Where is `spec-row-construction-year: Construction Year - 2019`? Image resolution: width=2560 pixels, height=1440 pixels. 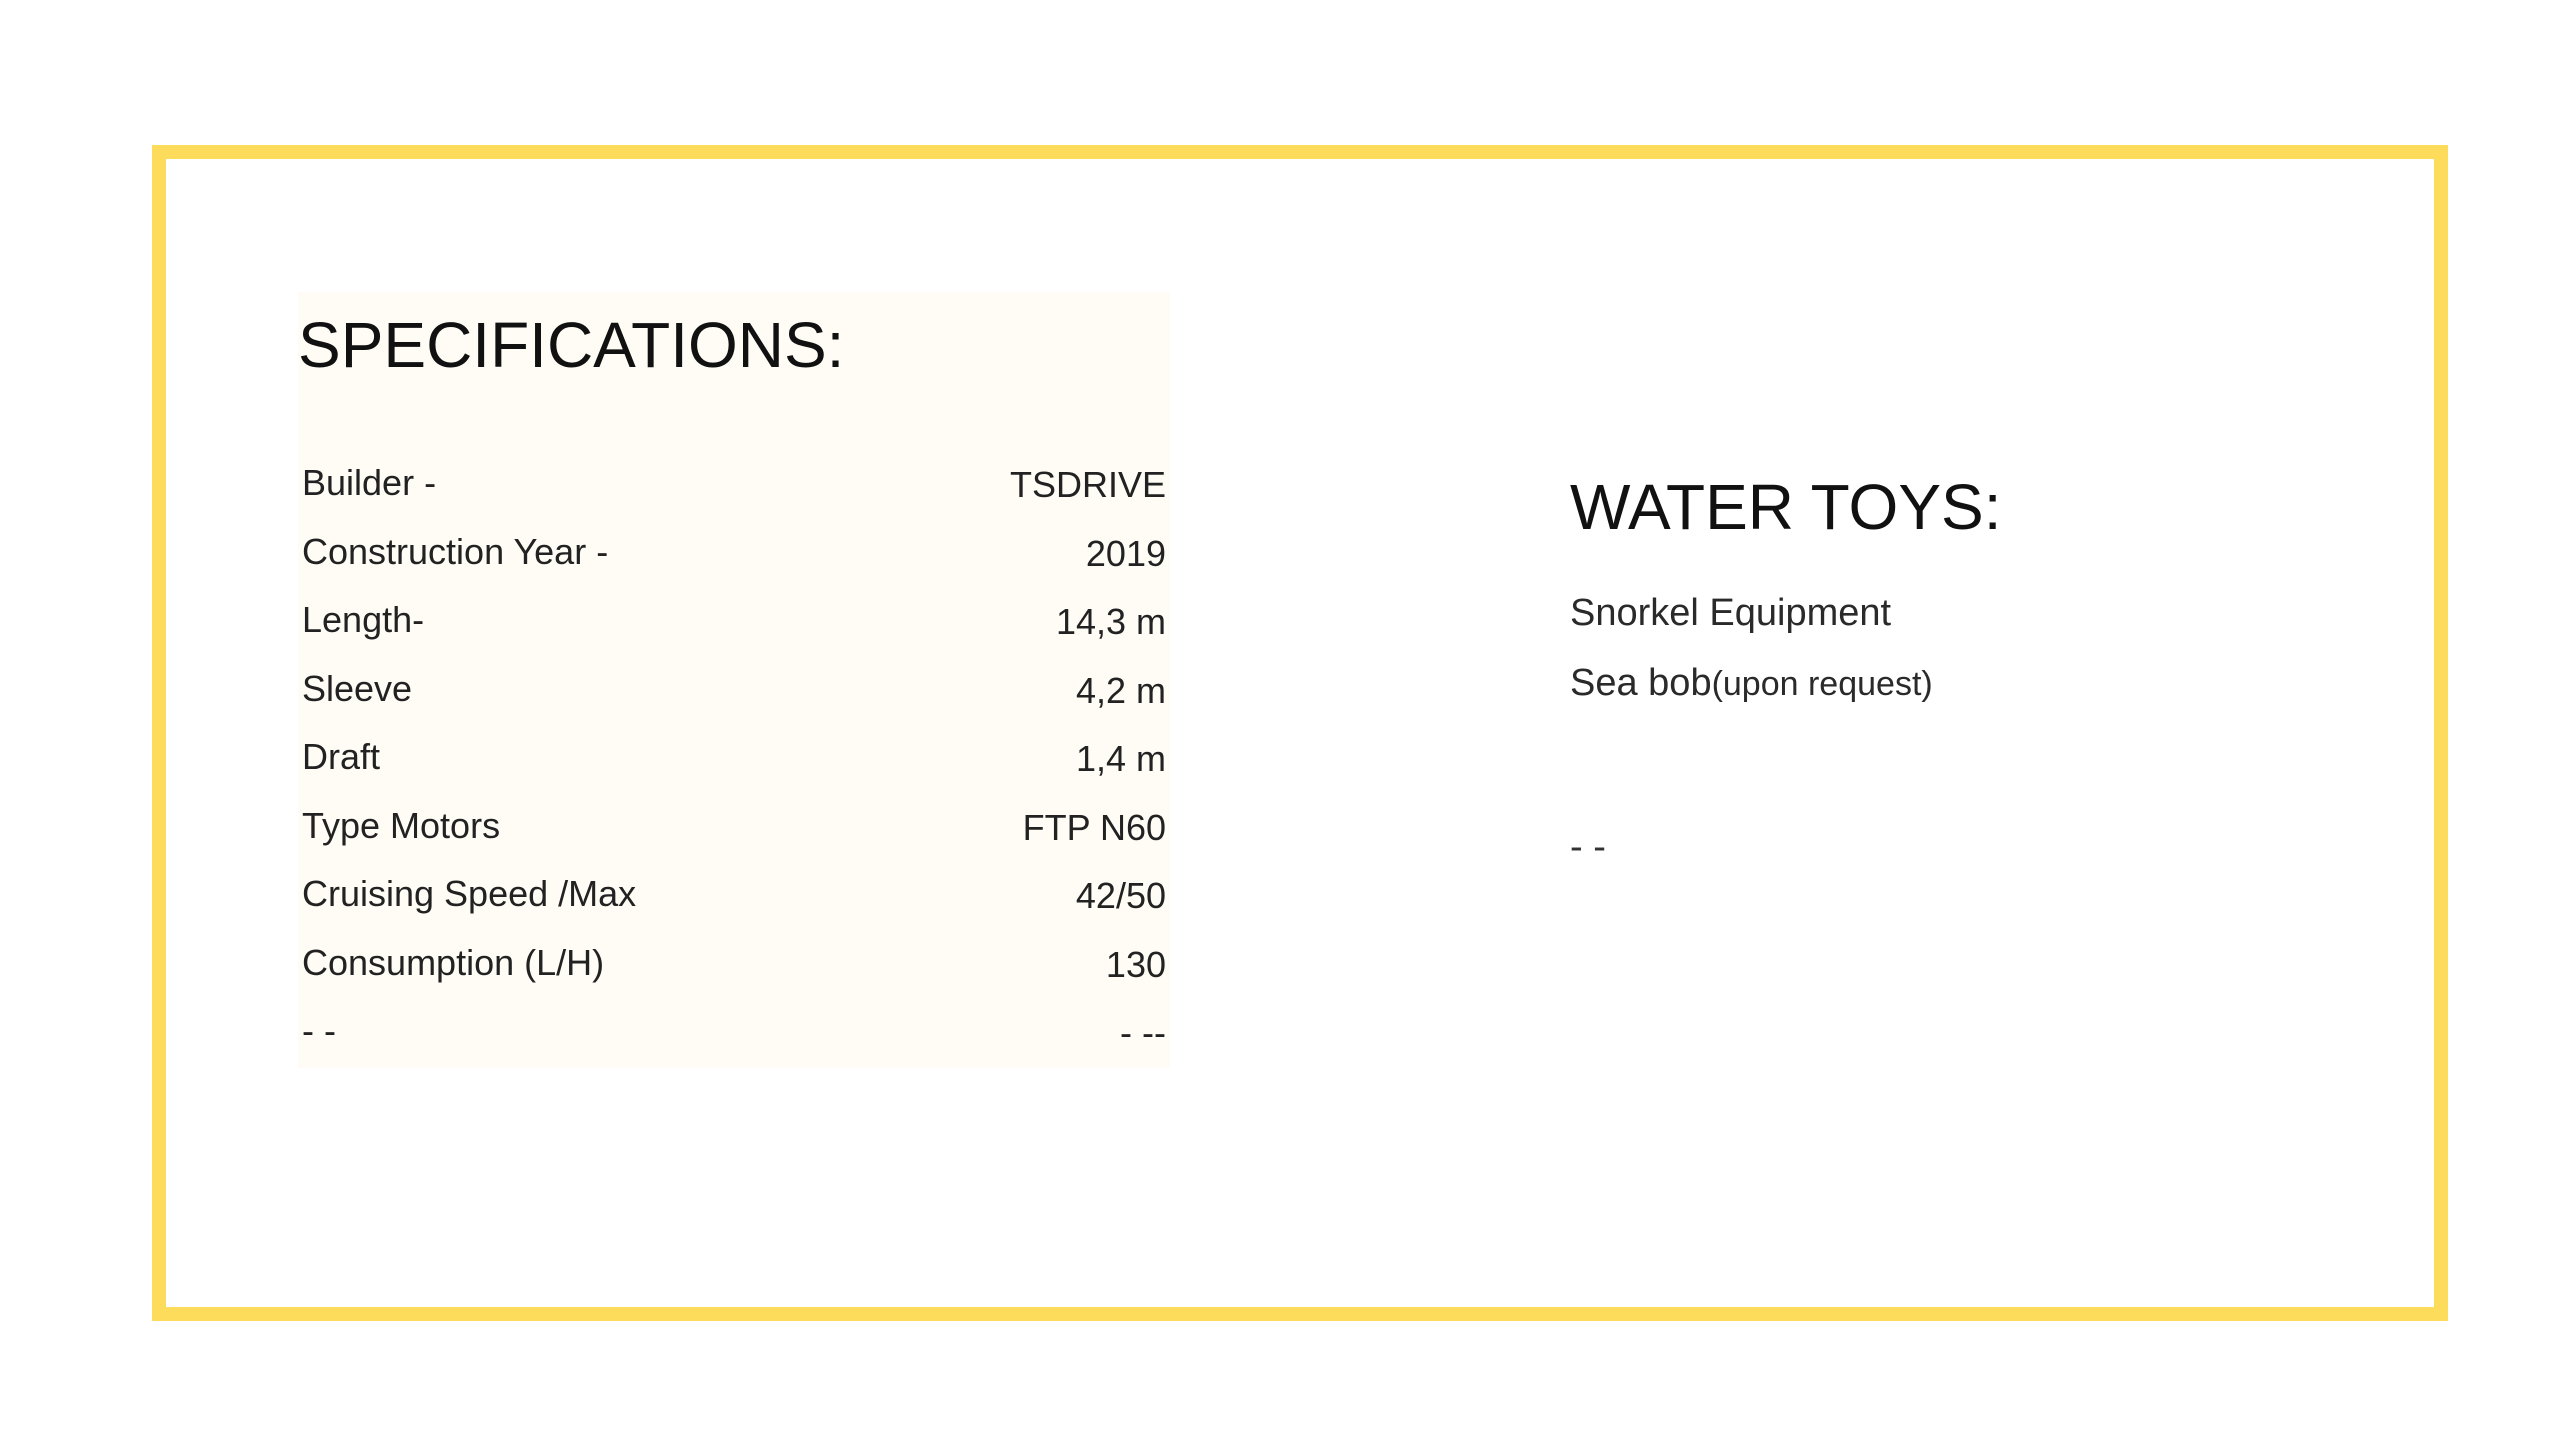
spec-row-construction-year: Construction Year - 2019 is located at coordinates (734, 565).